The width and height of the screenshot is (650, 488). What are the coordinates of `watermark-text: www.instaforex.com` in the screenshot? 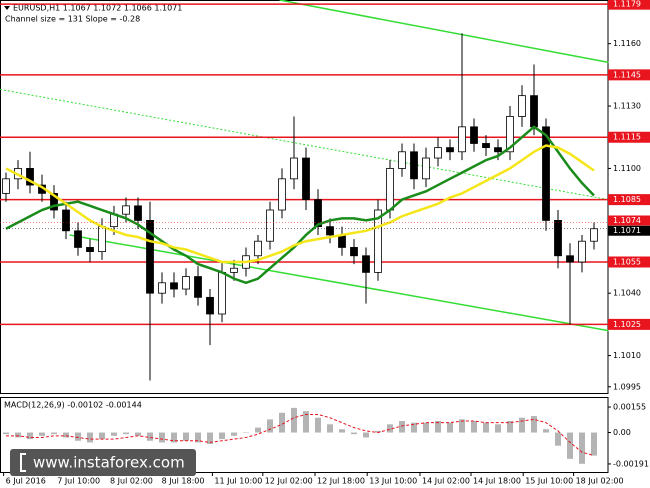 It's located at (109, 463).